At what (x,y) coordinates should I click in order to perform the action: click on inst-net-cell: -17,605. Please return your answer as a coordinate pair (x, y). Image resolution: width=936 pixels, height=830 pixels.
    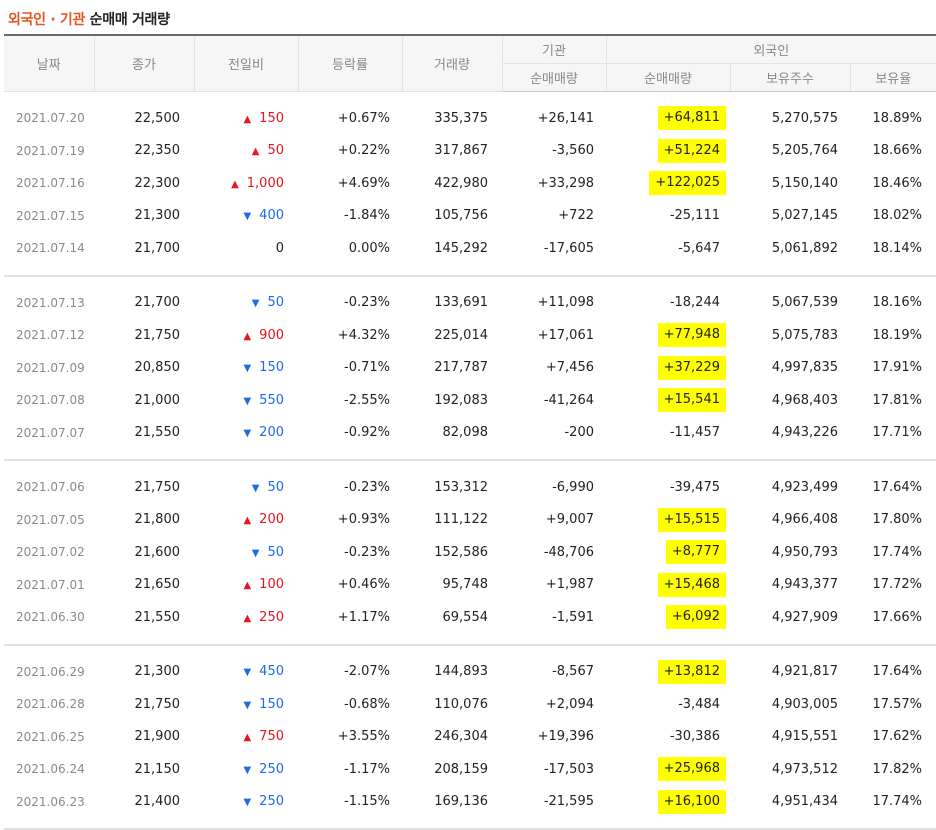
    Looking at the image, I should click on (568, 248).